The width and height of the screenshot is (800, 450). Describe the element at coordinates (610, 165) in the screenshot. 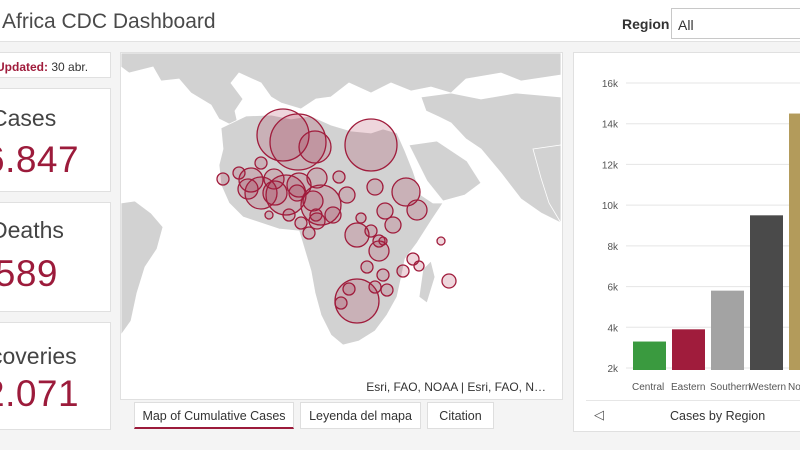

I see `y-tick-label: 12k` at that location.